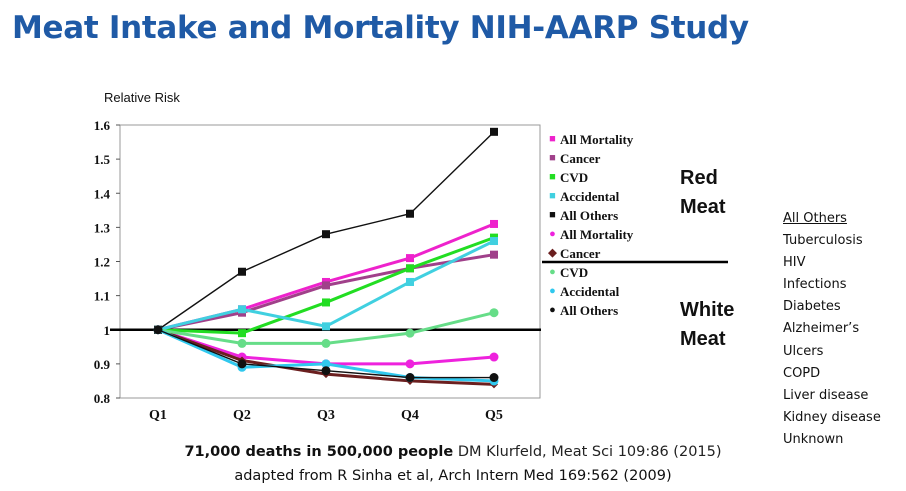 This screenshot has height=491, width=906. I want to click on x-tick-label: Q5, so click(494, 415).